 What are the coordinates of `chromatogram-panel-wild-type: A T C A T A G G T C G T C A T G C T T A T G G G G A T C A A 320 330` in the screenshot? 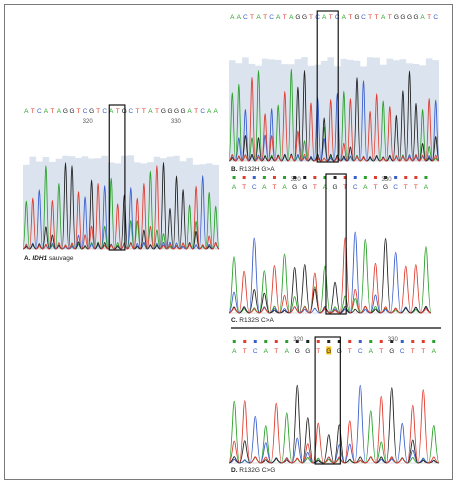 It's located at (121, 177).